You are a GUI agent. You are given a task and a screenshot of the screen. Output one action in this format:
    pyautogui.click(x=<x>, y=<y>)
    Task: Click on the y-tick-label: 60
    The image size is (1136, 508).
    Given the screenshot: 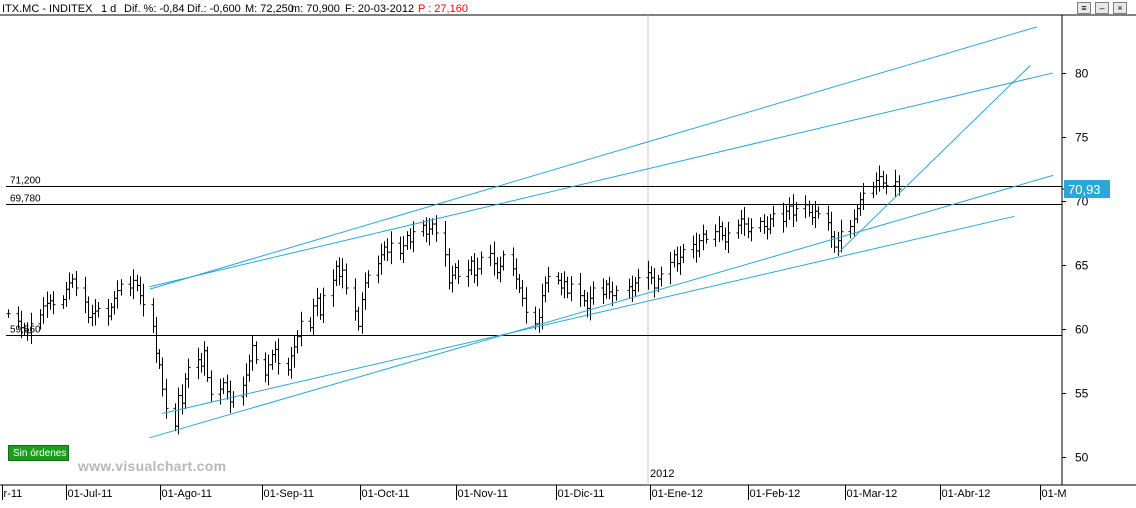 What is the action you would take?
    pyautogui.click(x=1082, y=330)
    